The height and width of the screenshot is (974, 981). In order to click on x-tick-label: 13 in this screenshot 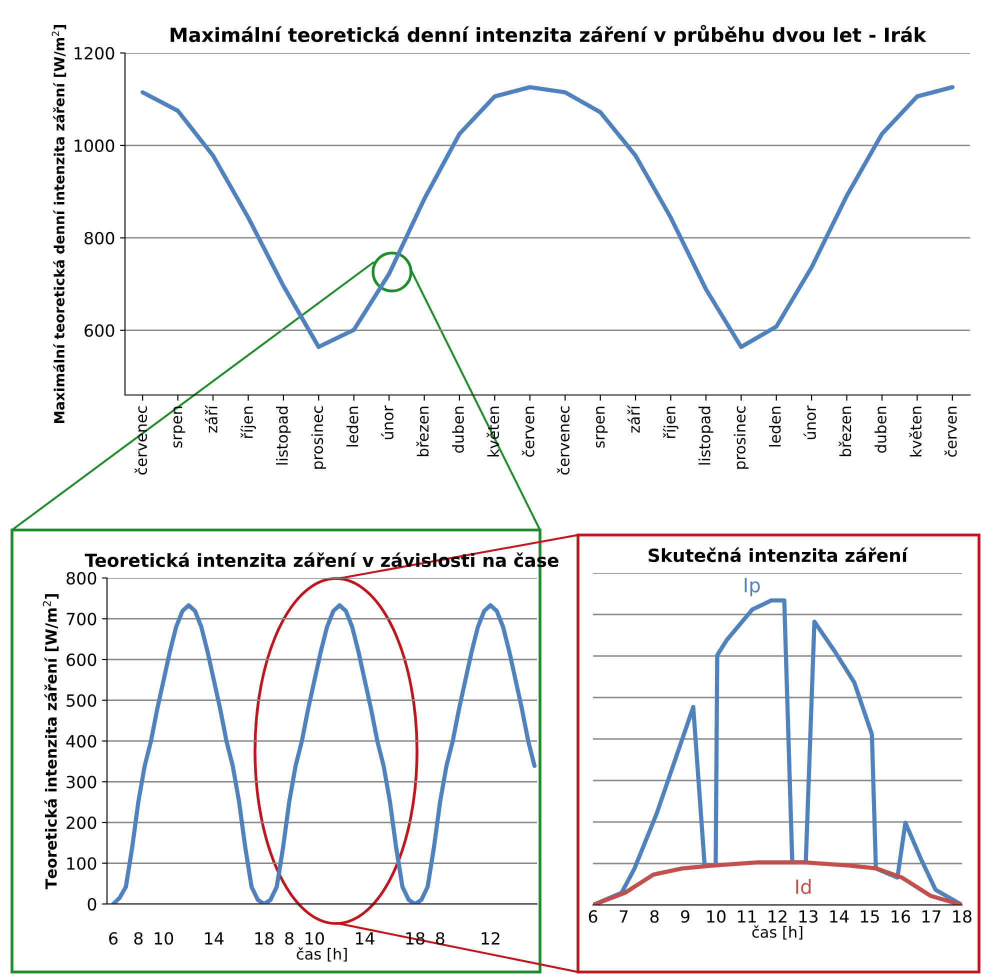, I will do `click(808, 916)`.